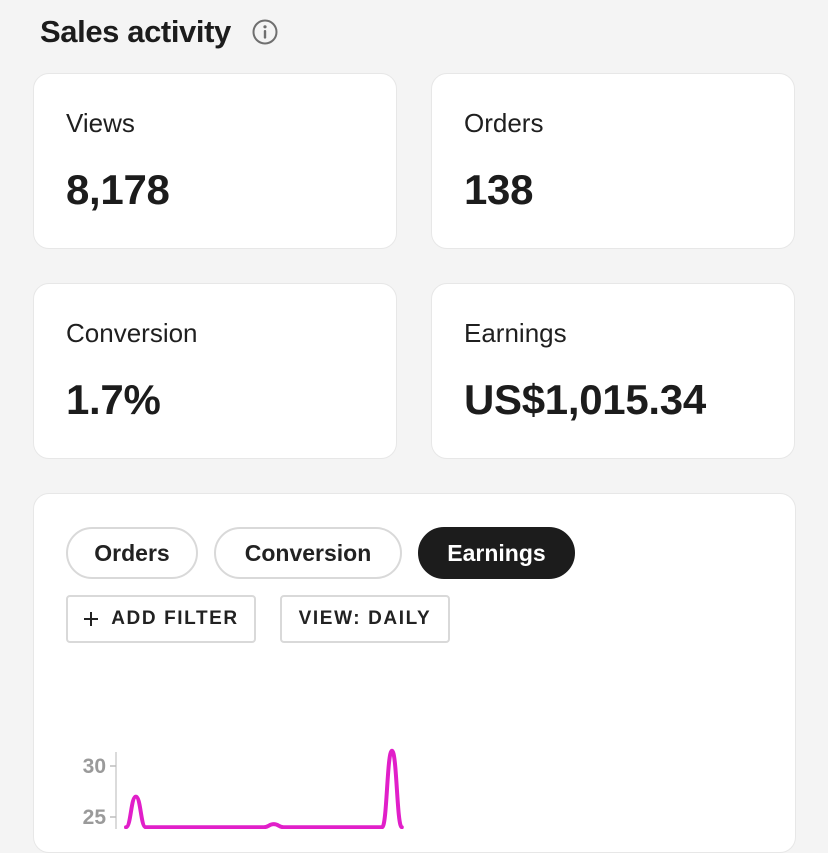 This screenshot has height=853, width=828. Describe the element at coordinates (100, 123) in the screenshot. I see `stat-label: Views` at that location.